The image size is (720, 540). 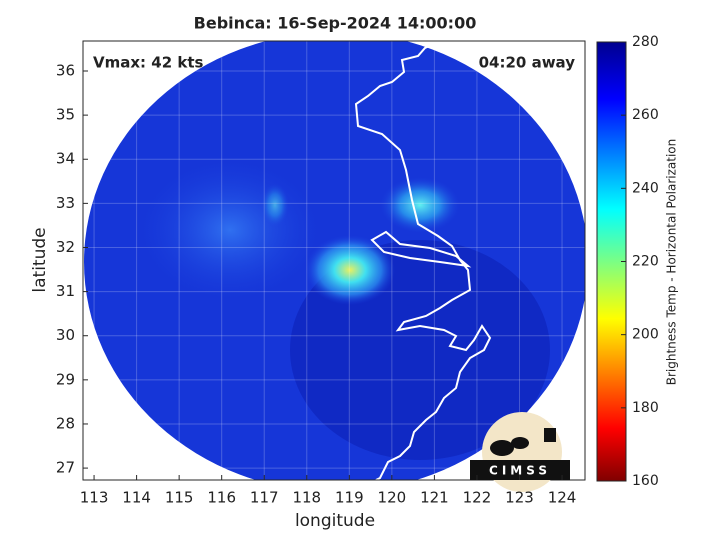 I want to click on annotation: 04:20 away, so click(x=527, y=63).